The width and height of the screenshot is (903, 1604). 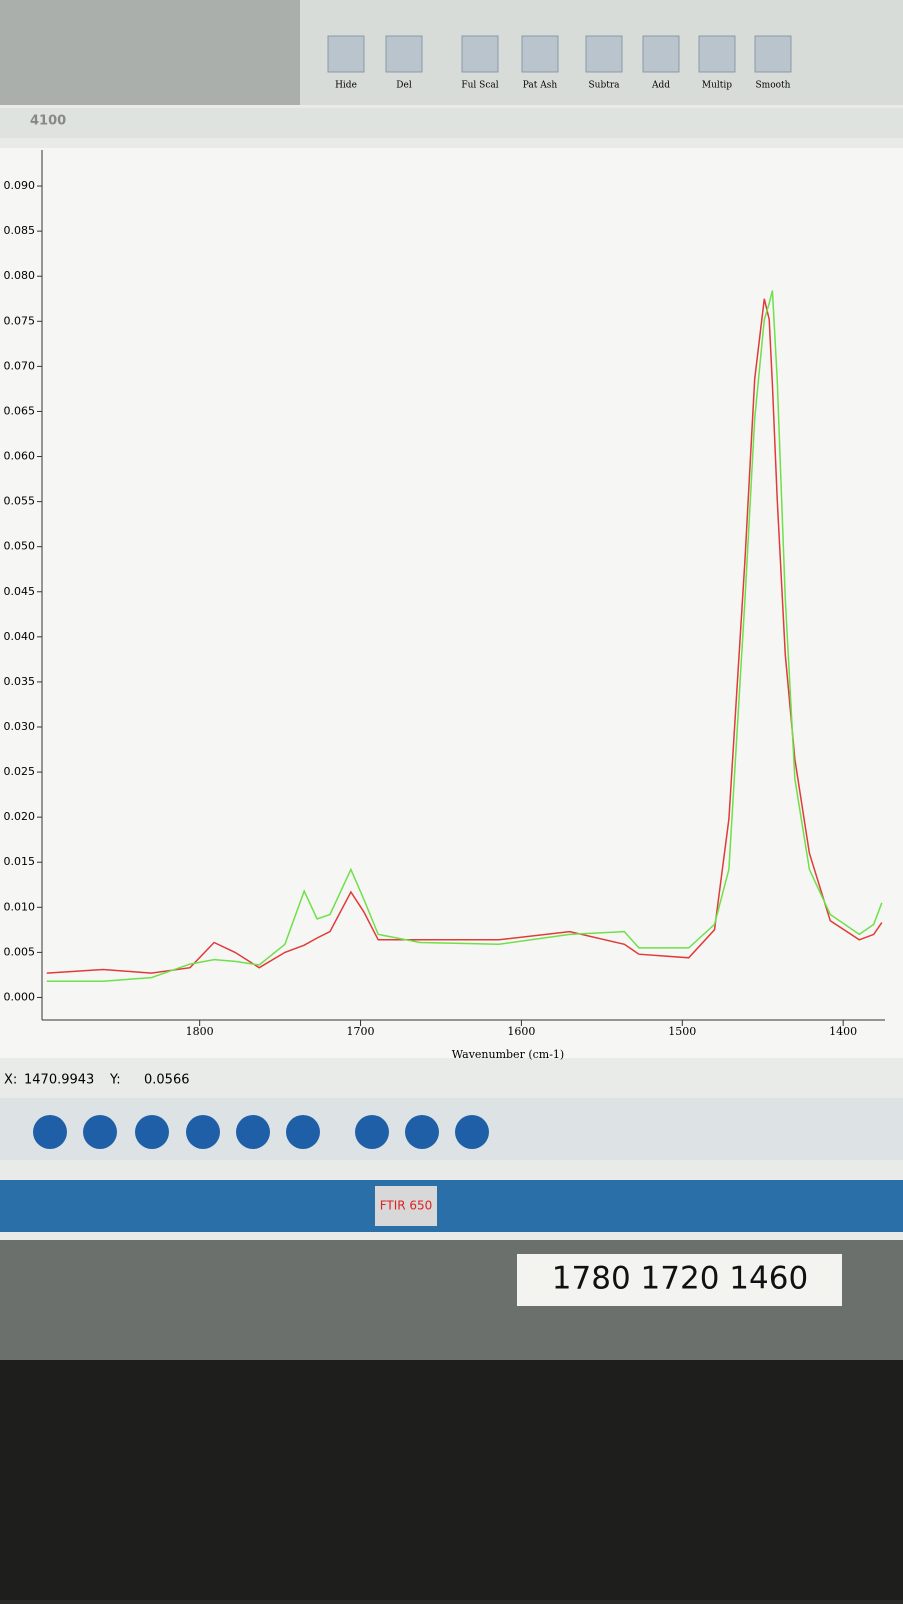 I want to click on taskbar, so click(x=451, y=1206).